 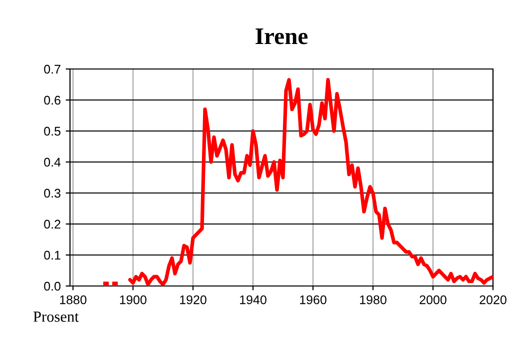 What do you see at coordinates (282, 36) in the screenshot?
I see `chart-title: Irene` at bounding box center [282, 36].